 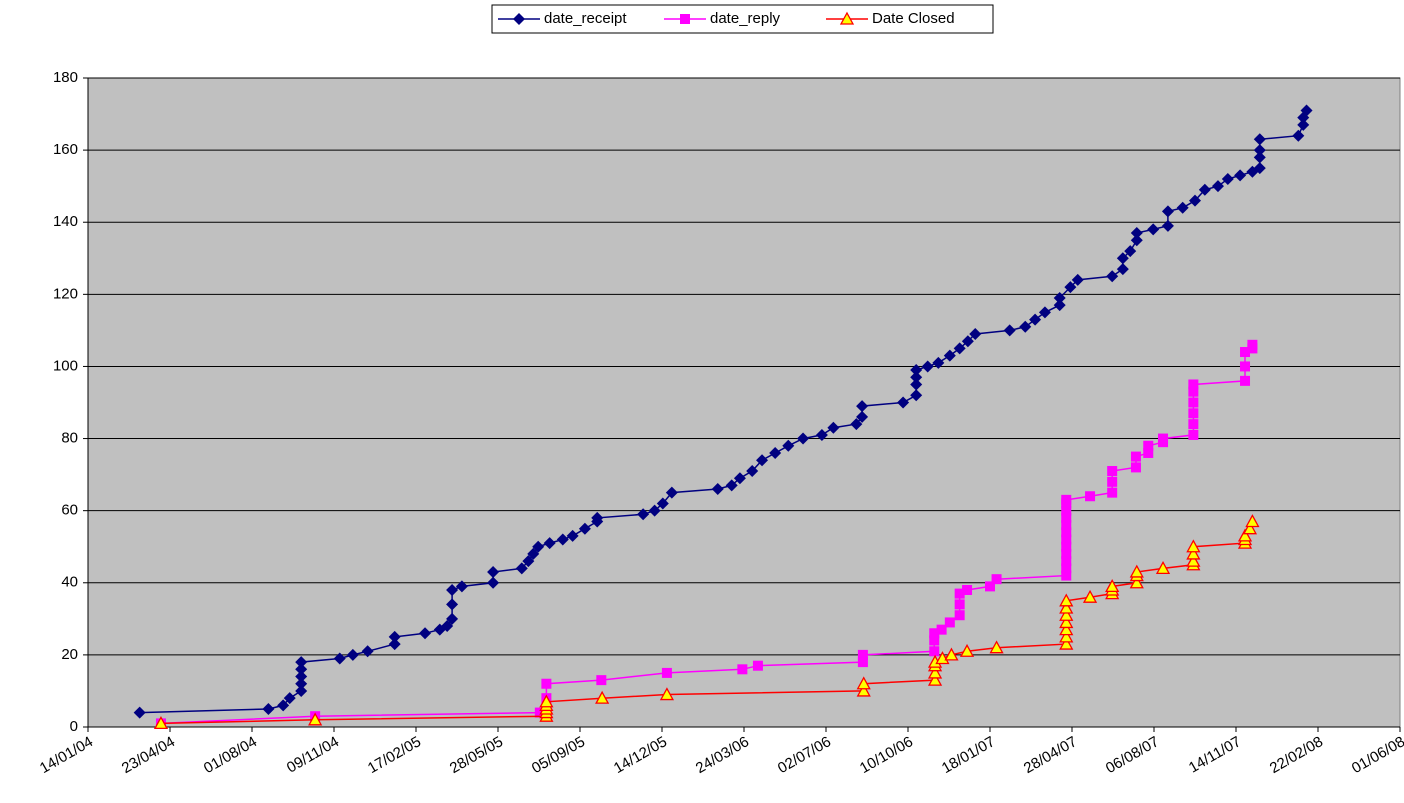 What do you see at coordinates (913, 18) in the screenshot?
I see `legend-label: Date Closed` at bounding box center [913, 18].